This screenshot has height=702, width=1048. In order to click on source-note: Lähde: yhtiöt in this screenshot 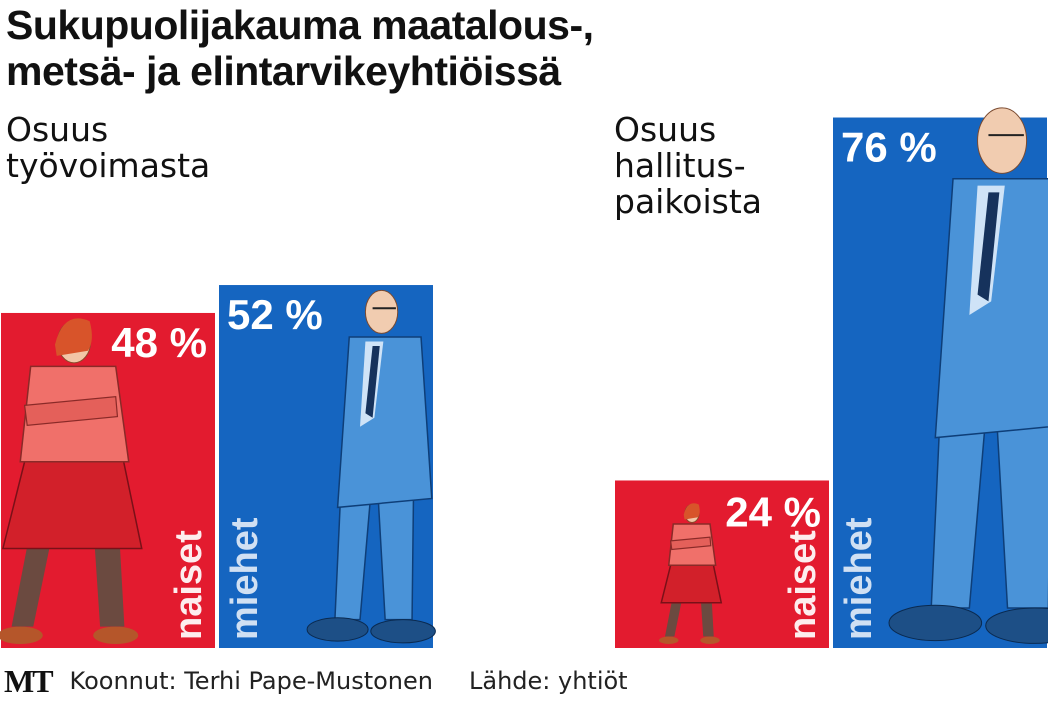, I will do `click(548, 681)`.